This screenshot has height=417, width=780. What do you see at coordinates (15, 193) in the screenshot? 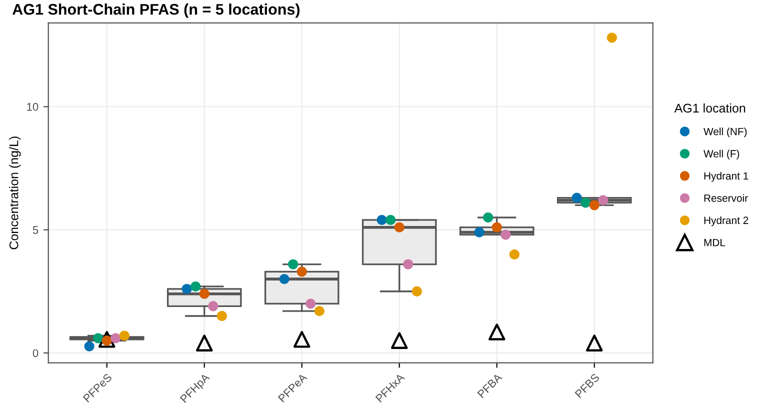
I see `y-axis-title: Concentration (ng/L)` at bounding box center [15, 193].